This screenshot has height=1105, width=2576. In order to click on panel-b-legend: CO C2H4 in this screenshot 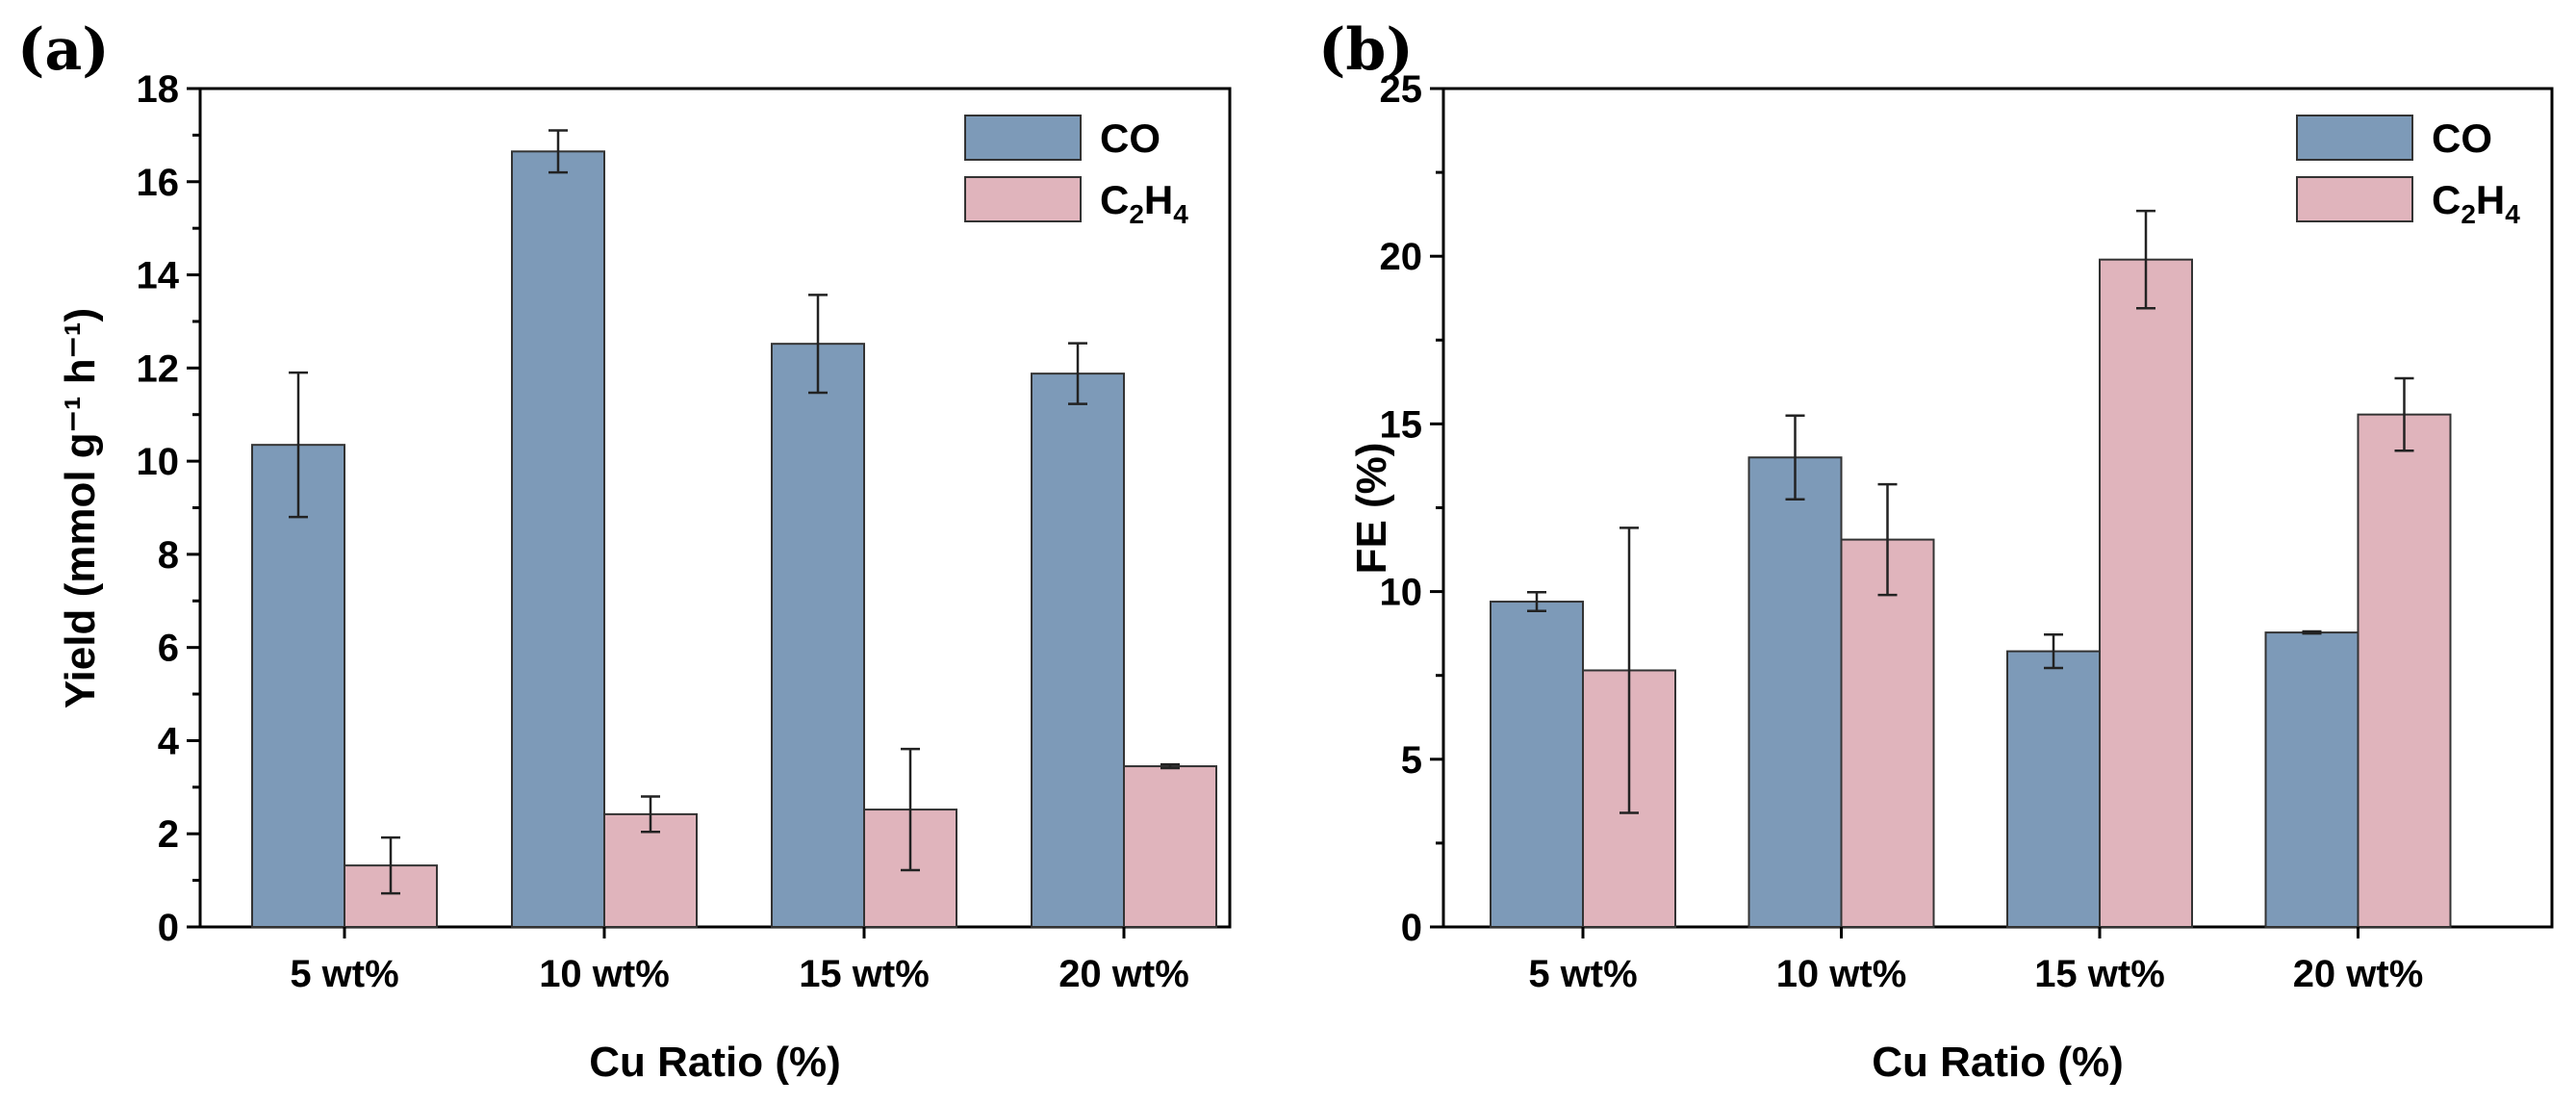, I will do `click(2408, 172)`.